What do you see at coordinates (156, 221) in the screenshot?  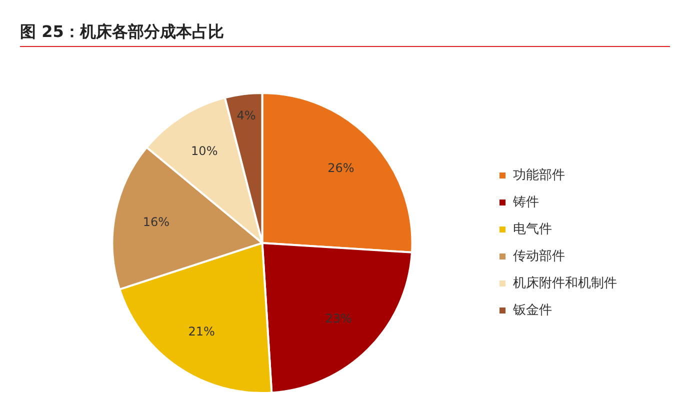 I see `data-label: 16%` at bounding box center [156, 221].